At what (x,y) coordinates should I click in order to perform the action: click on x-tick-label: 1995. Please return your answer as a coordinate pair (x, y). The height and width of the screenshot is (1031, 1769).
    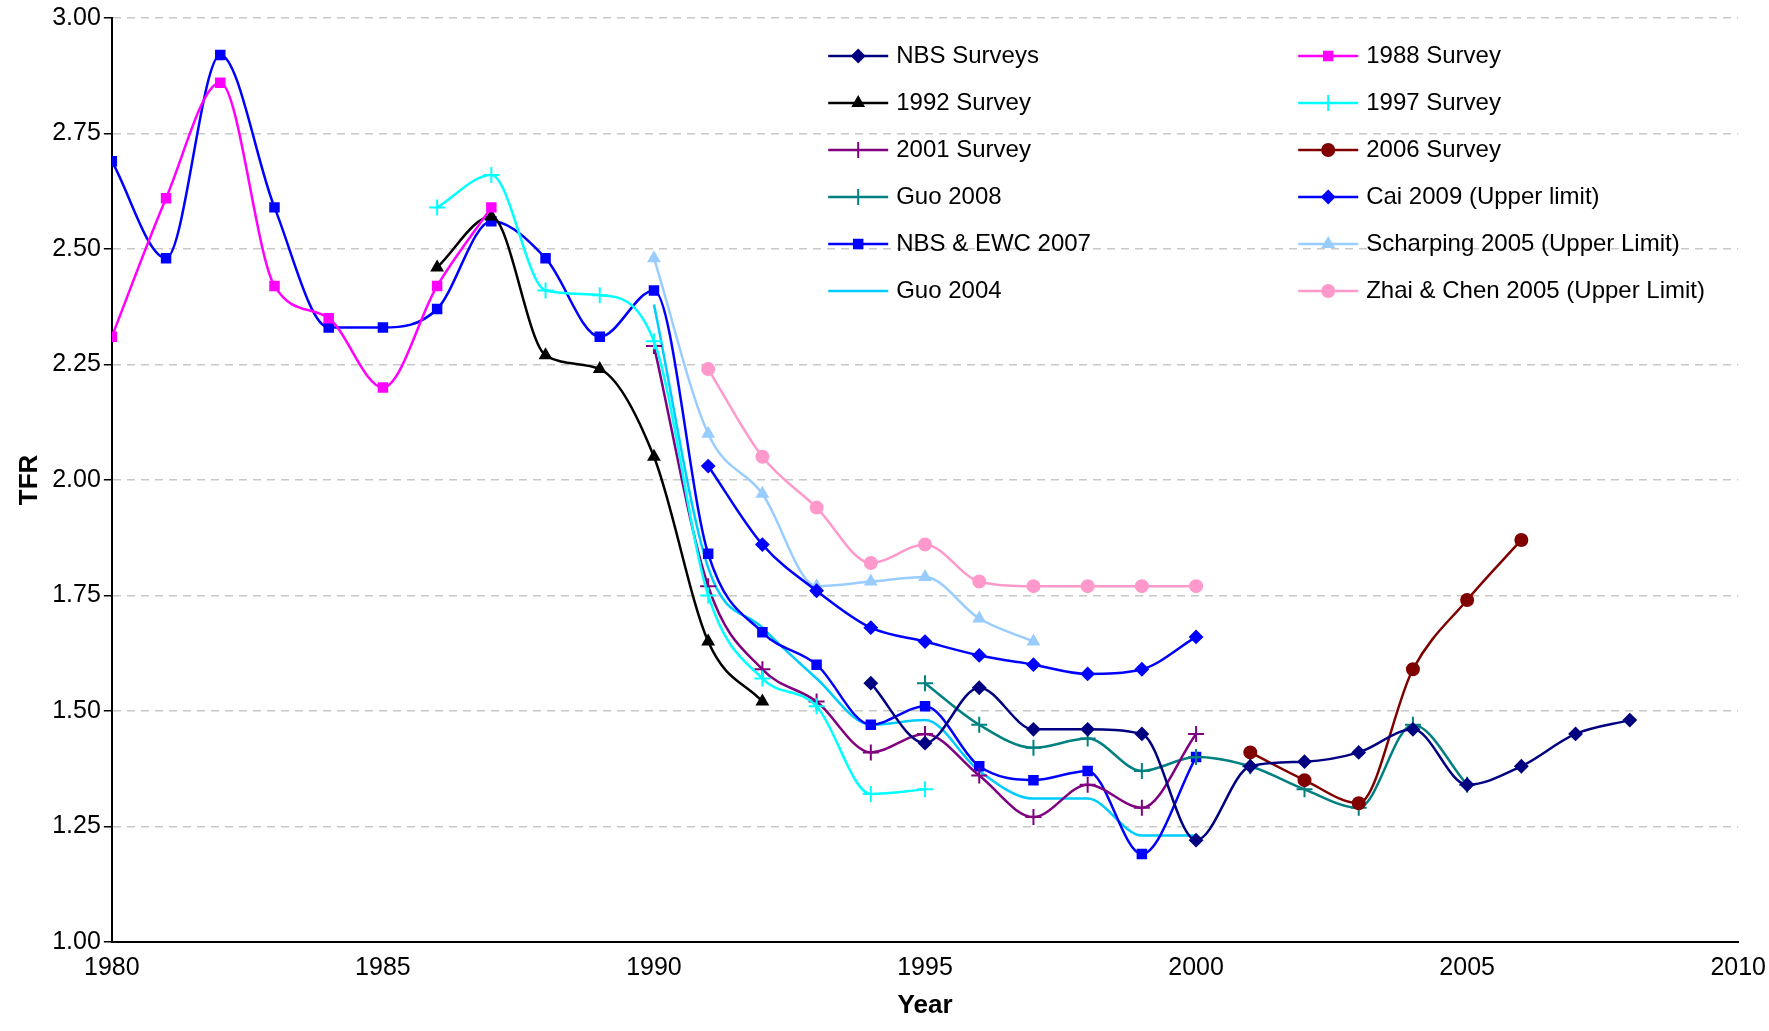
    Looking at the image, I should click on (925, 965).